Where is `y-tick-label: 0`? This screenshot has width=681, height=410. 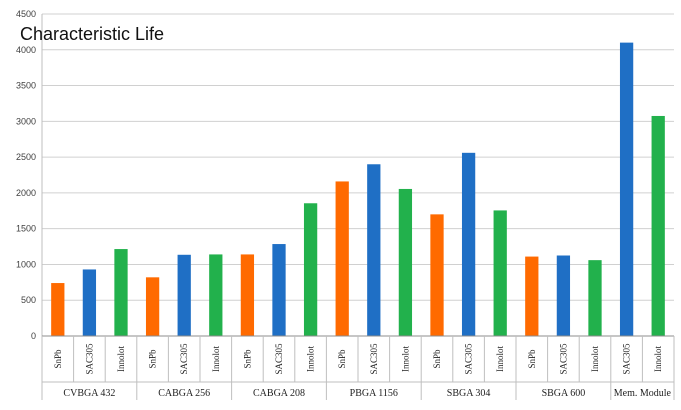
y-tick-label: 0 is located at coordinates (33, 336).